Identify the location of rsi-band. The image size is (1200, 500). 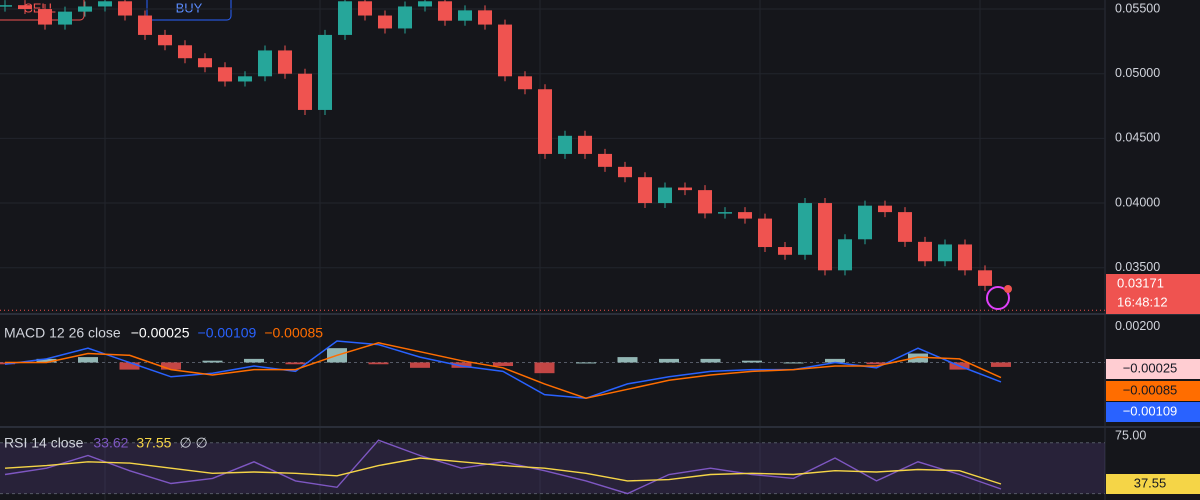
(552, 468).